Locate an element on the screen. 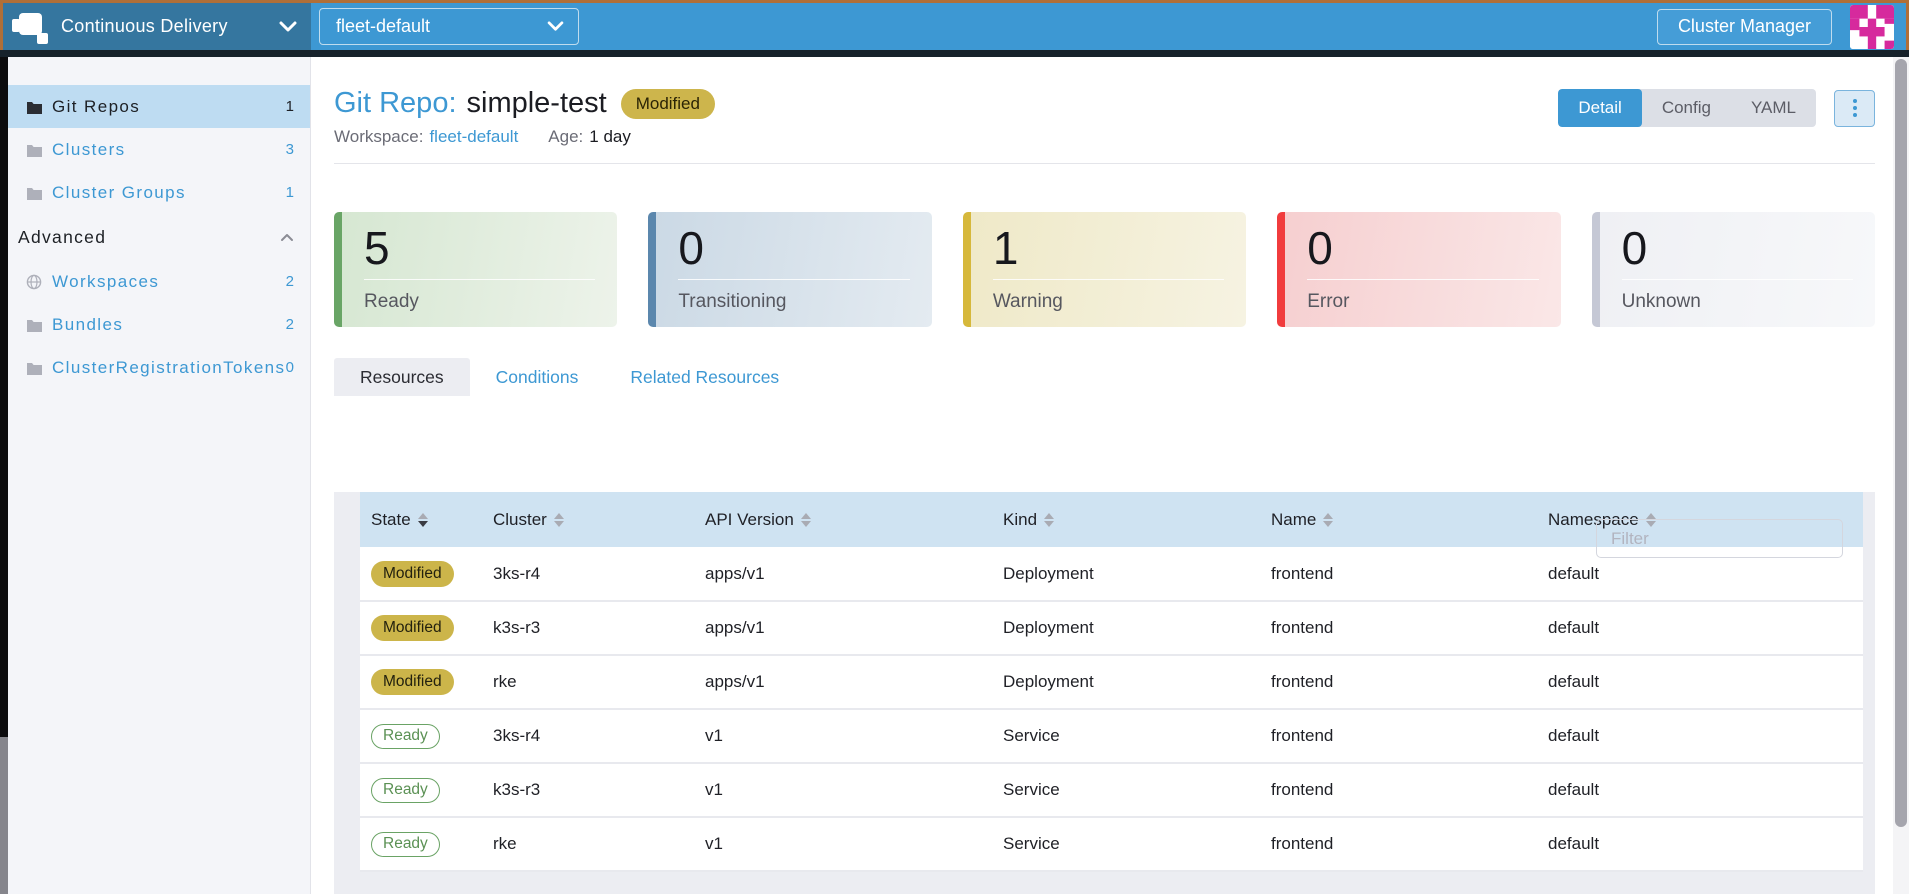  rancher-logo-icon is located at coordinates (30, 27).